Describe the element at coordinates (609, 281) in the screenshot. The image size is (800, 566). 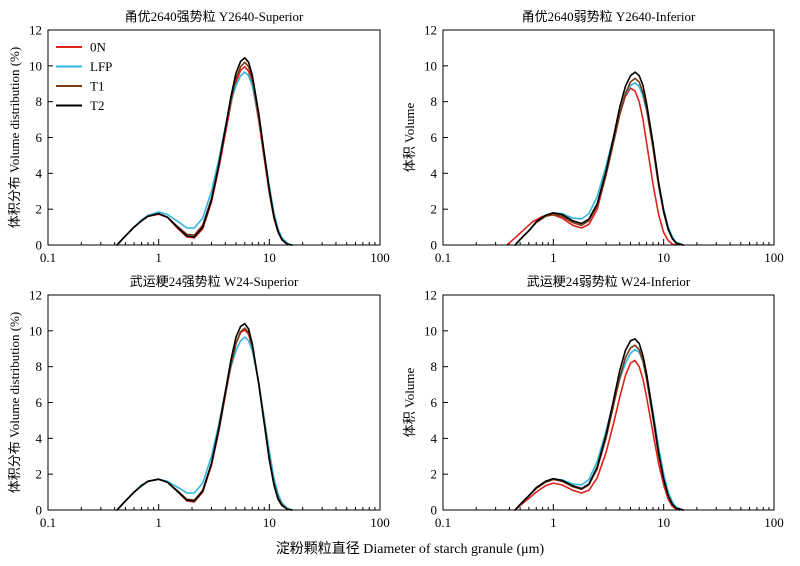
I see `chart-title: 武运粳24弱势粒 W24-Inferior` at that location.